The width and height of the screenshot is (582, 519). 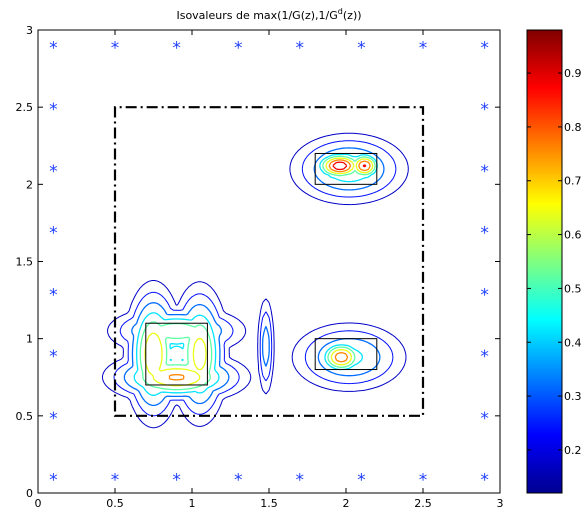 I want to click on colorbar-tick-label: 0.5, so click(x=573, y=288).